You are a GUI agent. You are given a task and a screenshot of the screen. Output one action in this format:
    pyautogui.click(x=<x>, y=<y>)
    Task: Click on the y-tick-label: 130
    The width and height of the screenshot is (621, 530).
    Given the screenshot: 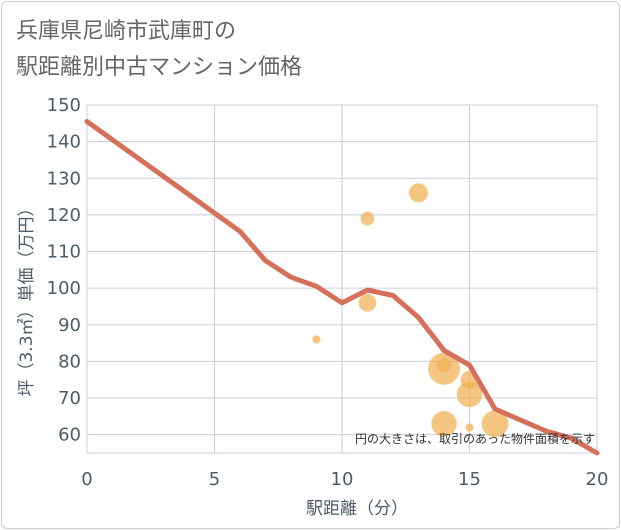 What is the action you would take?
    pyautogui.click(x=64, y=178)
    